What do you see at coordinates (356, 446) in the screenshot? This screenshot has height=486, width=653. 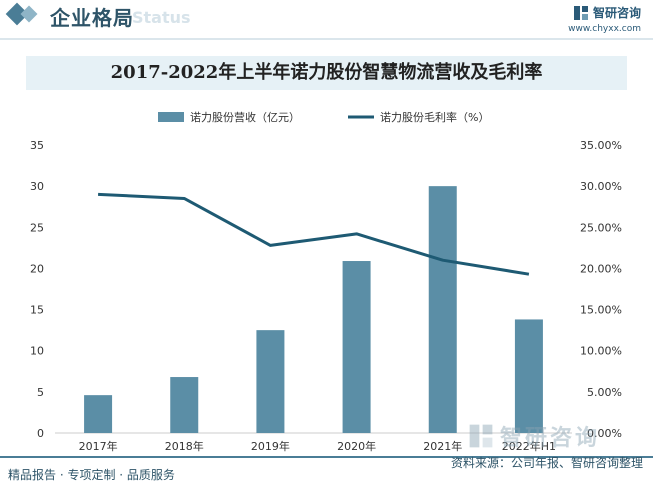 I see `x-tick-label: 2020年` at bounding box center [356, 446].